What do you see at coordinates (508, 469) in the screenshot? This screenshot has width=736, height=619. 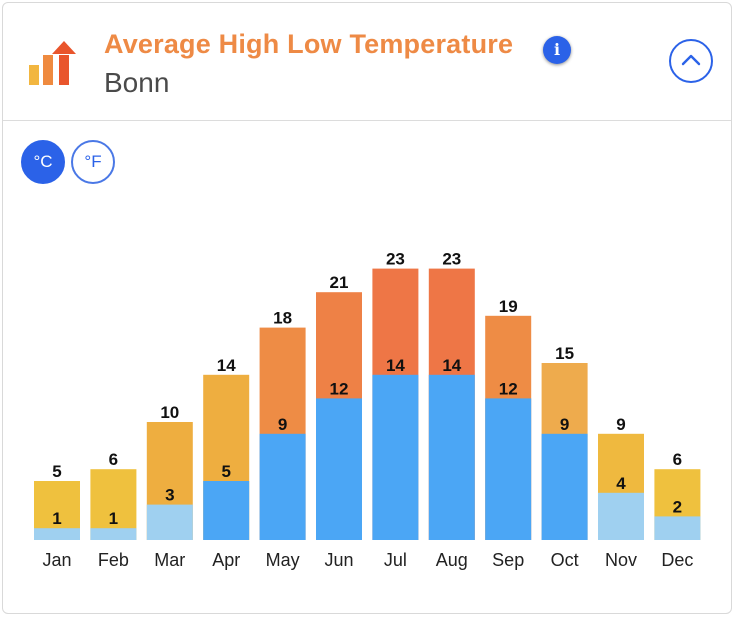 I see `low-bar-sep` at bounding box center [508, 469].